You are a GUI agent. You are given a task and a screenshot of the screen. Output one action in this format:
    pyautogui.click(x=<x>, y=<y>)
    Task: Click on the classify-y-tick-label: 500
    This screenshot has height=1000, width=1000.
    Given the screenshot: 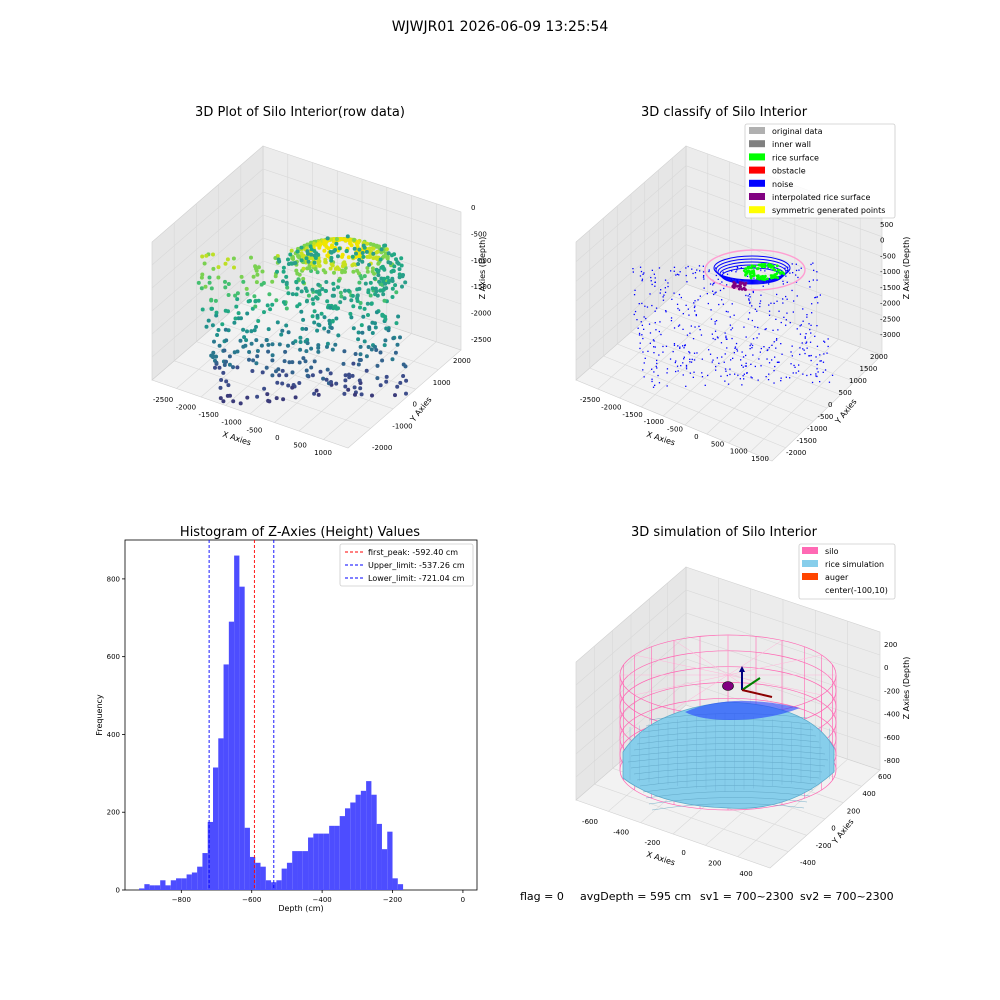 What is the action you would take?
    pyautogui.click(x=845, y=393)
    